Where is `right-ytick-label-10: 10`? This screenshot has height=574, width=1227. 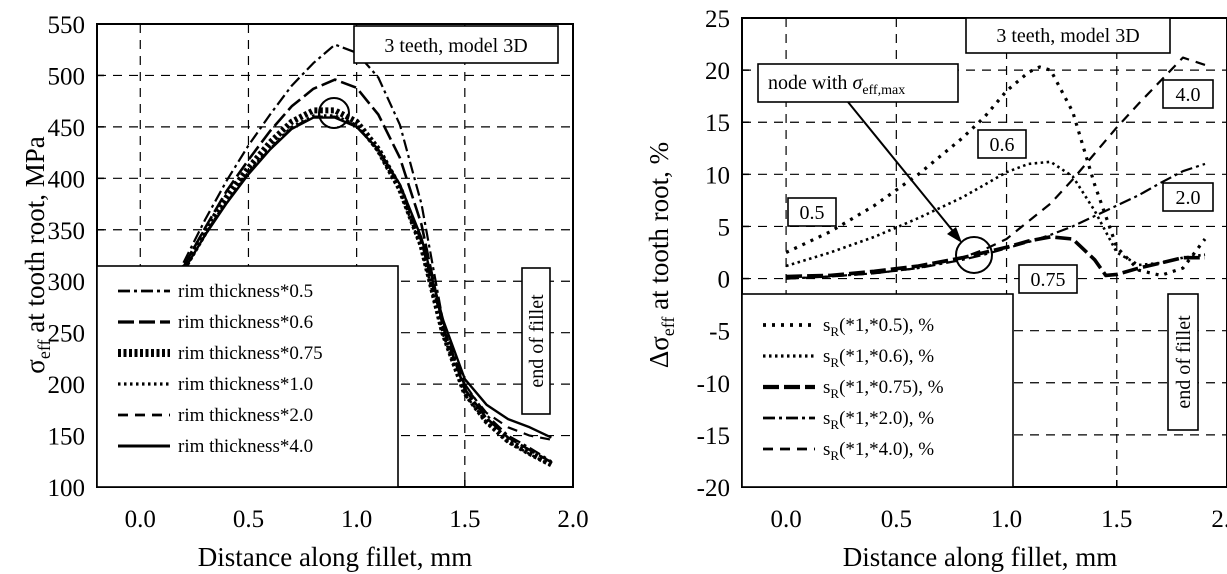
right-ytick-label-10: 10 is located at coordinates (717, 175).